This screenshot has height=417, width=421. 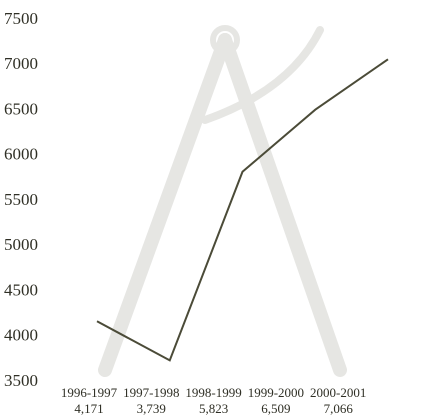 What do you see at coordinates (276, 392) in the screenshot?
I see `x-tick-label: 1999-2000` at bounding box center [276, 392].